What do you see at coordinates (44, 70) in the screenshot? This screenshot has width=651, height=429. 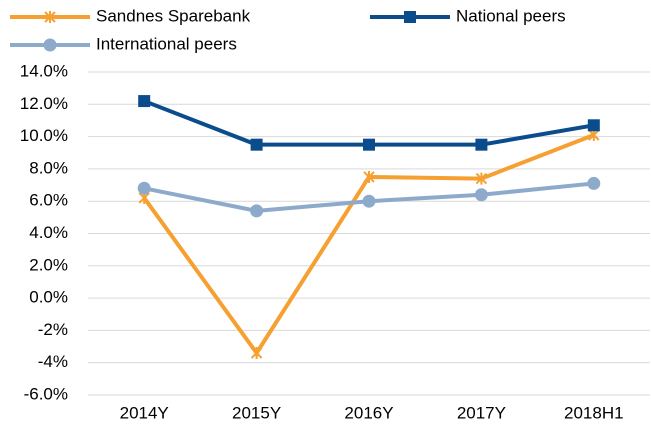 I see `y-tick-label: 14.0%` at bounding box center [44, 70].